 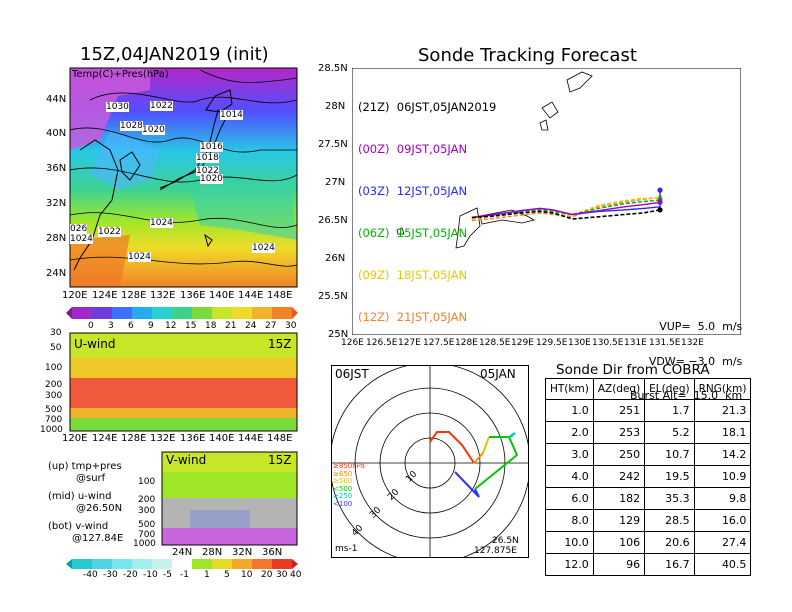 I want to click on vwind-panel, so click(x=229, y=498).